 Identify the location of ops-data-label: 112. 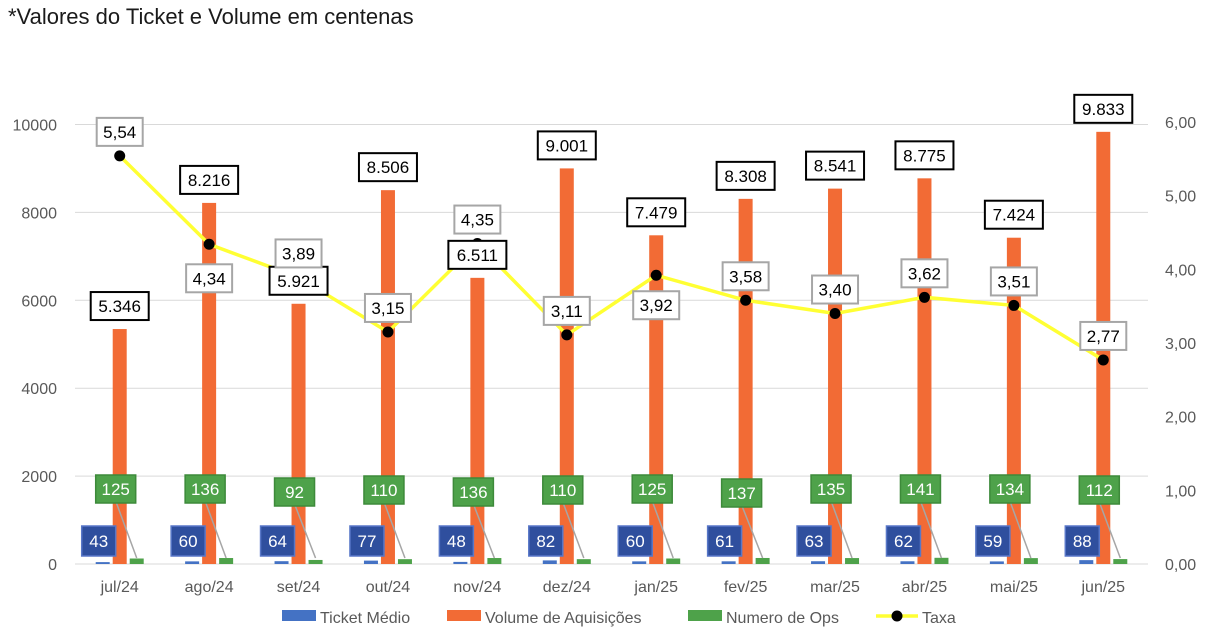
(1099, 490).